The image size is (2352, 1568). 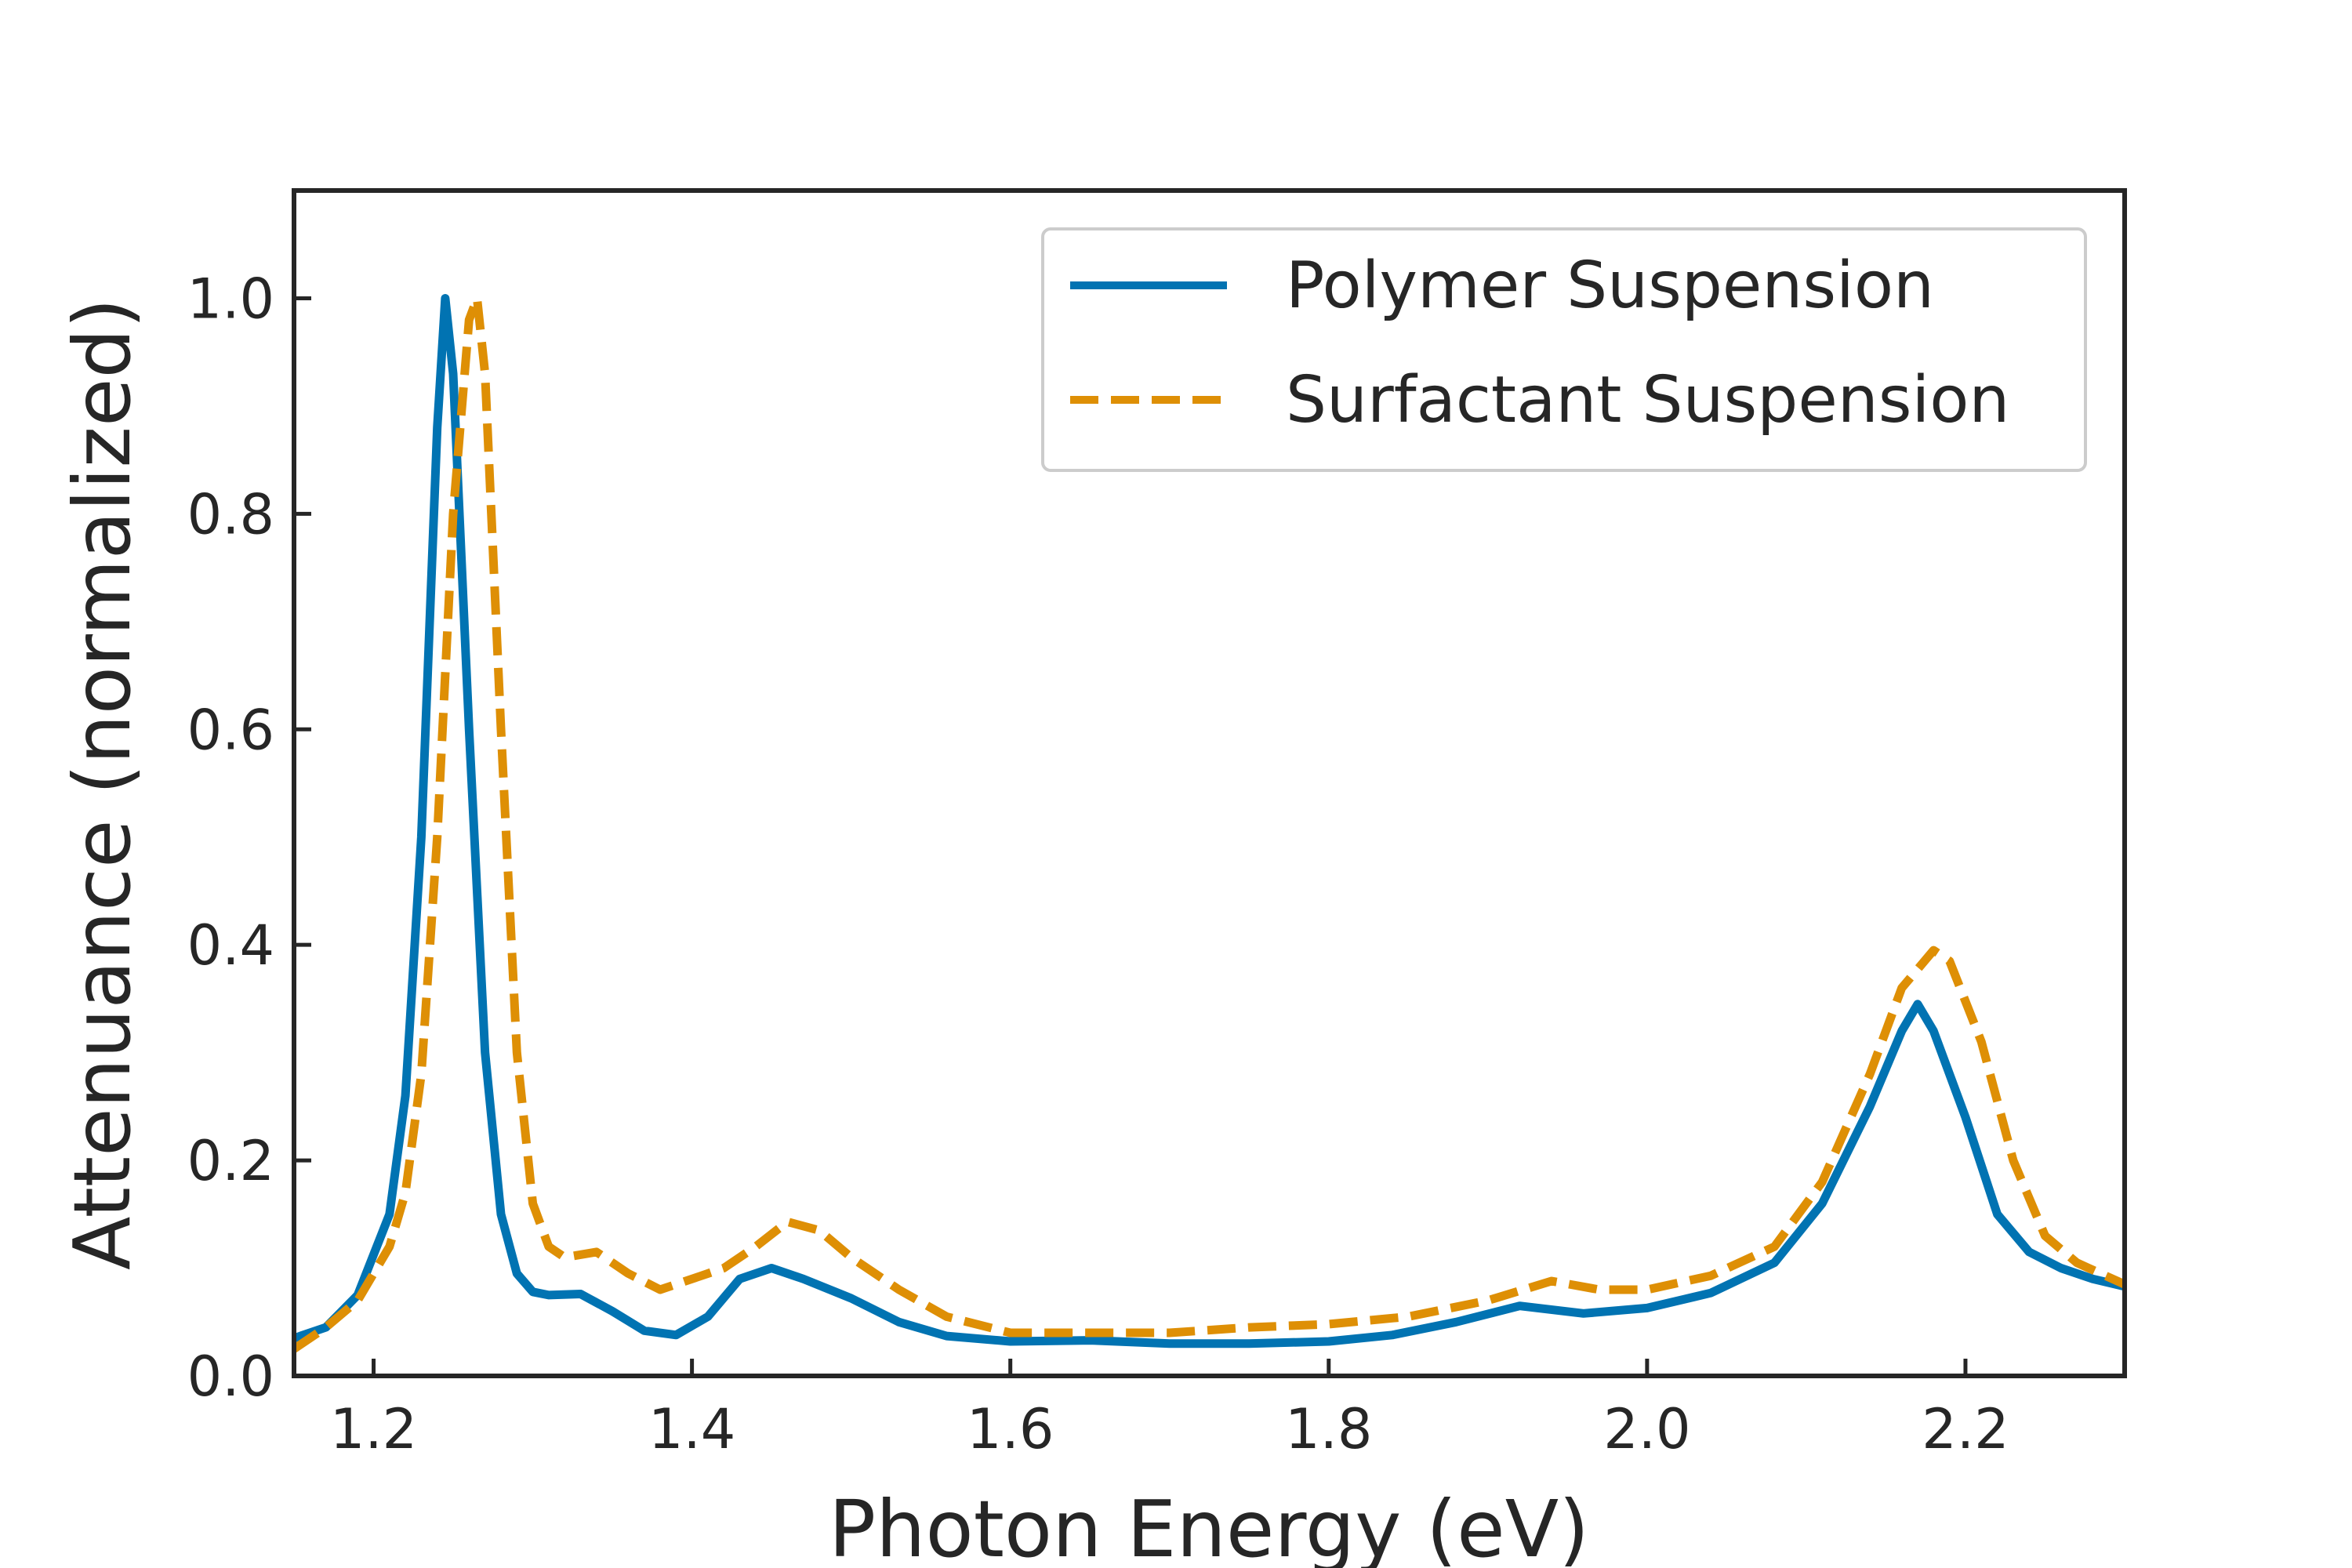 I want to click on y-axis-ticks: 0.0 0.2 0.4 0.6 0.8 1.0, so click(x=249, y=838).